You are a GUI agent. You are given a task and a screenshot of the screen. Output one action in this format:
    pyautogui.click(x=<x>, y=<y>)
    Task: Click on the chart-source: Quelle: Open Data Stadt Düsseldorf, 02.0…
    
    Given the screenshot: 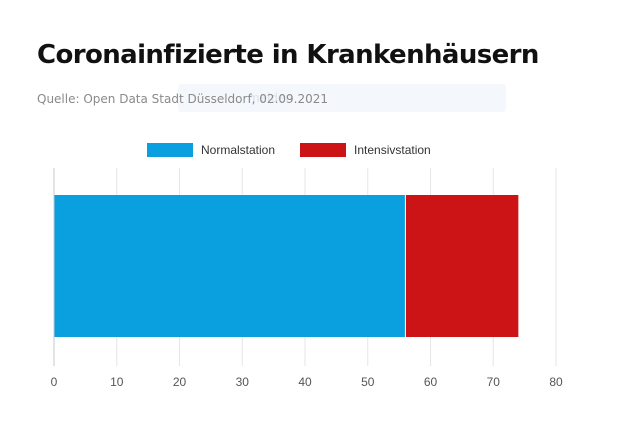 What is the action you would take?
    pyautogui.click(x=183, y=99)
    